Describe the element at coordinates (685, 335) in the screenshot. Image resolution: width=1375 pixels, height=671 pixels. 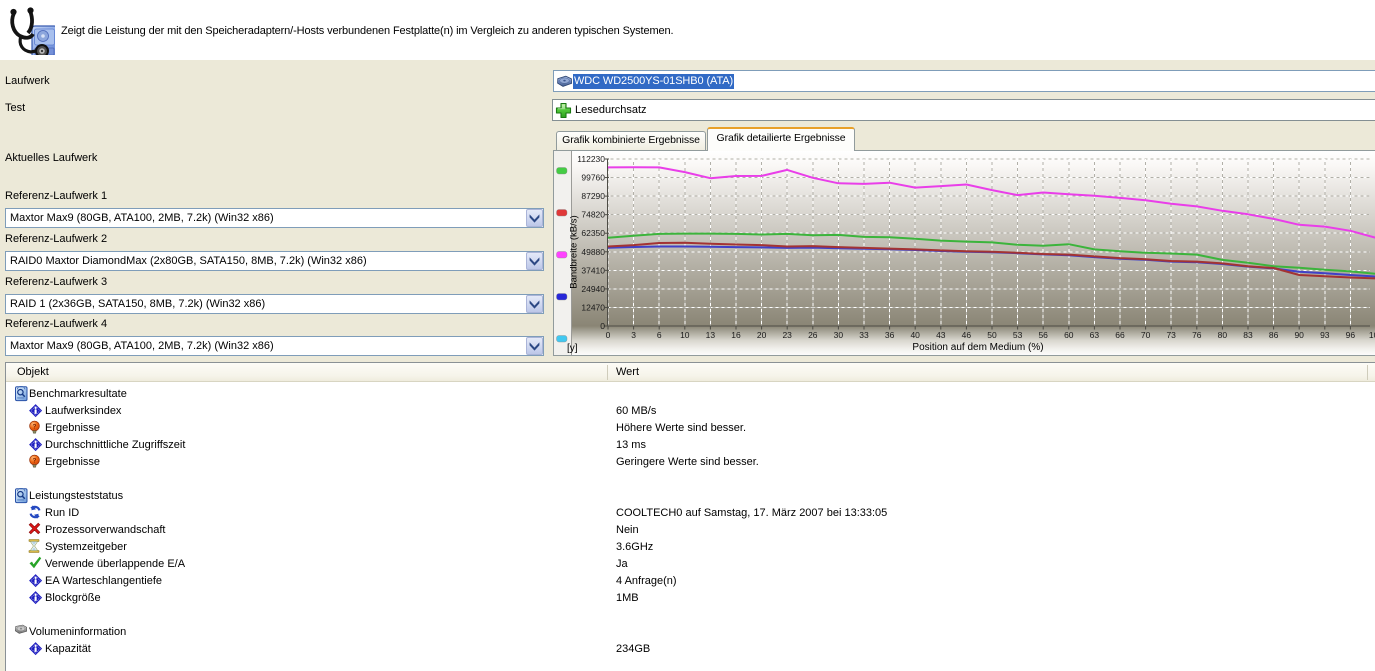
I see `svg-text: 10` at that location.